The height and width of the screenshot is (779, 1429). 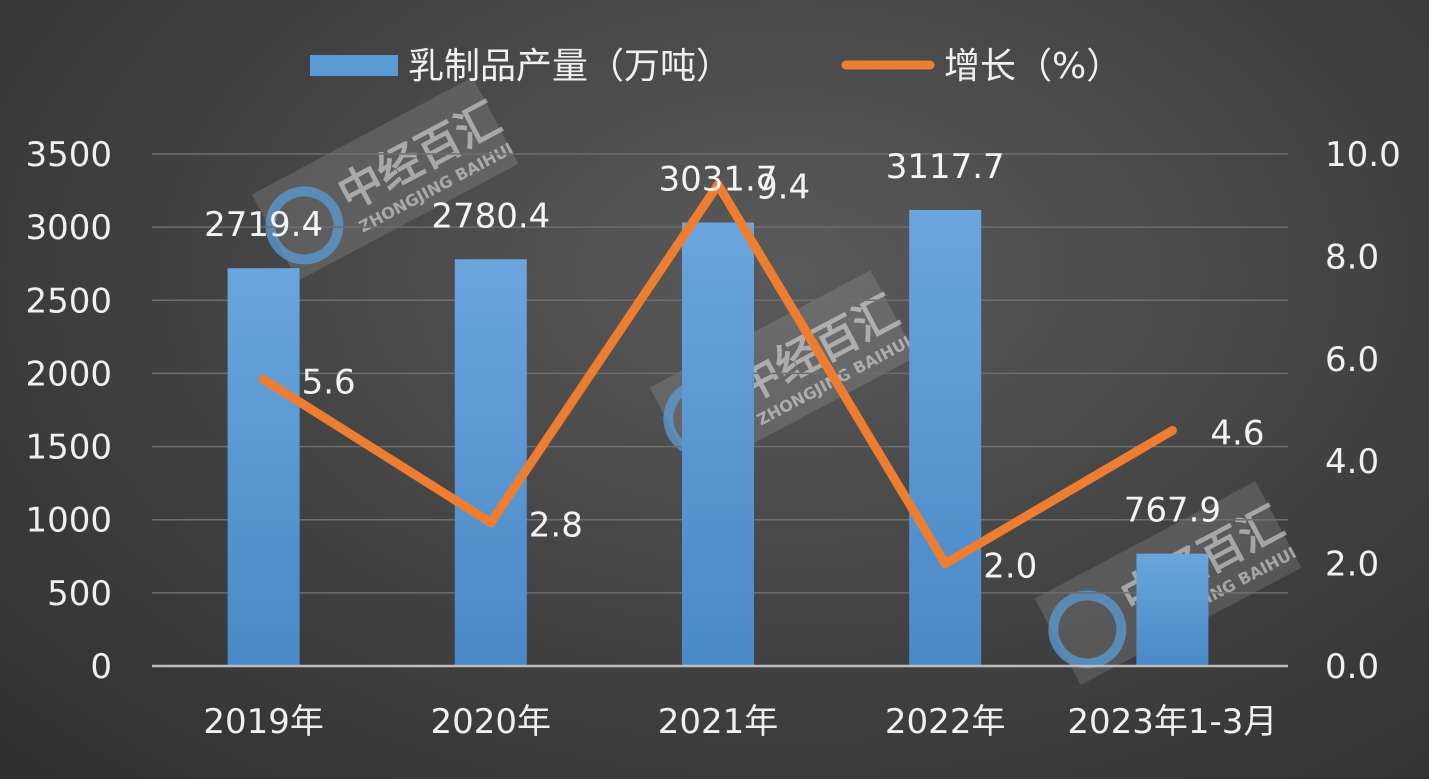 I want to click on watermark-plate, so click(x=385, y=179).